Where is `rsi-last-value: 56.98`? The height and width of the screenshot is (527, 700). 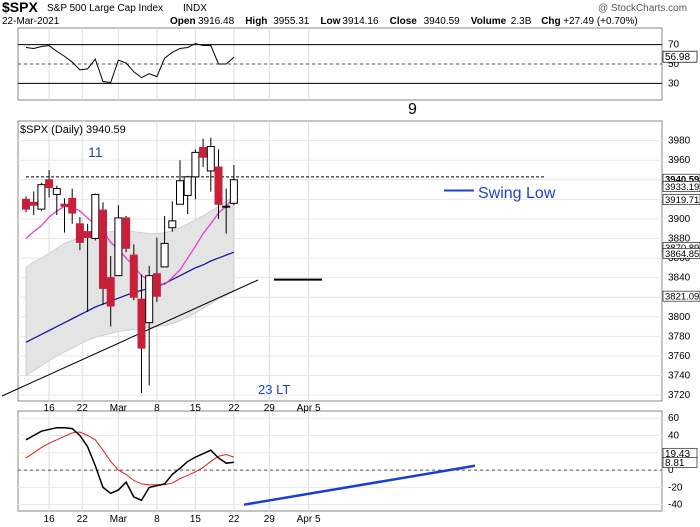
rsi-last-value: 56.98 is located at coordinates (677, 57).